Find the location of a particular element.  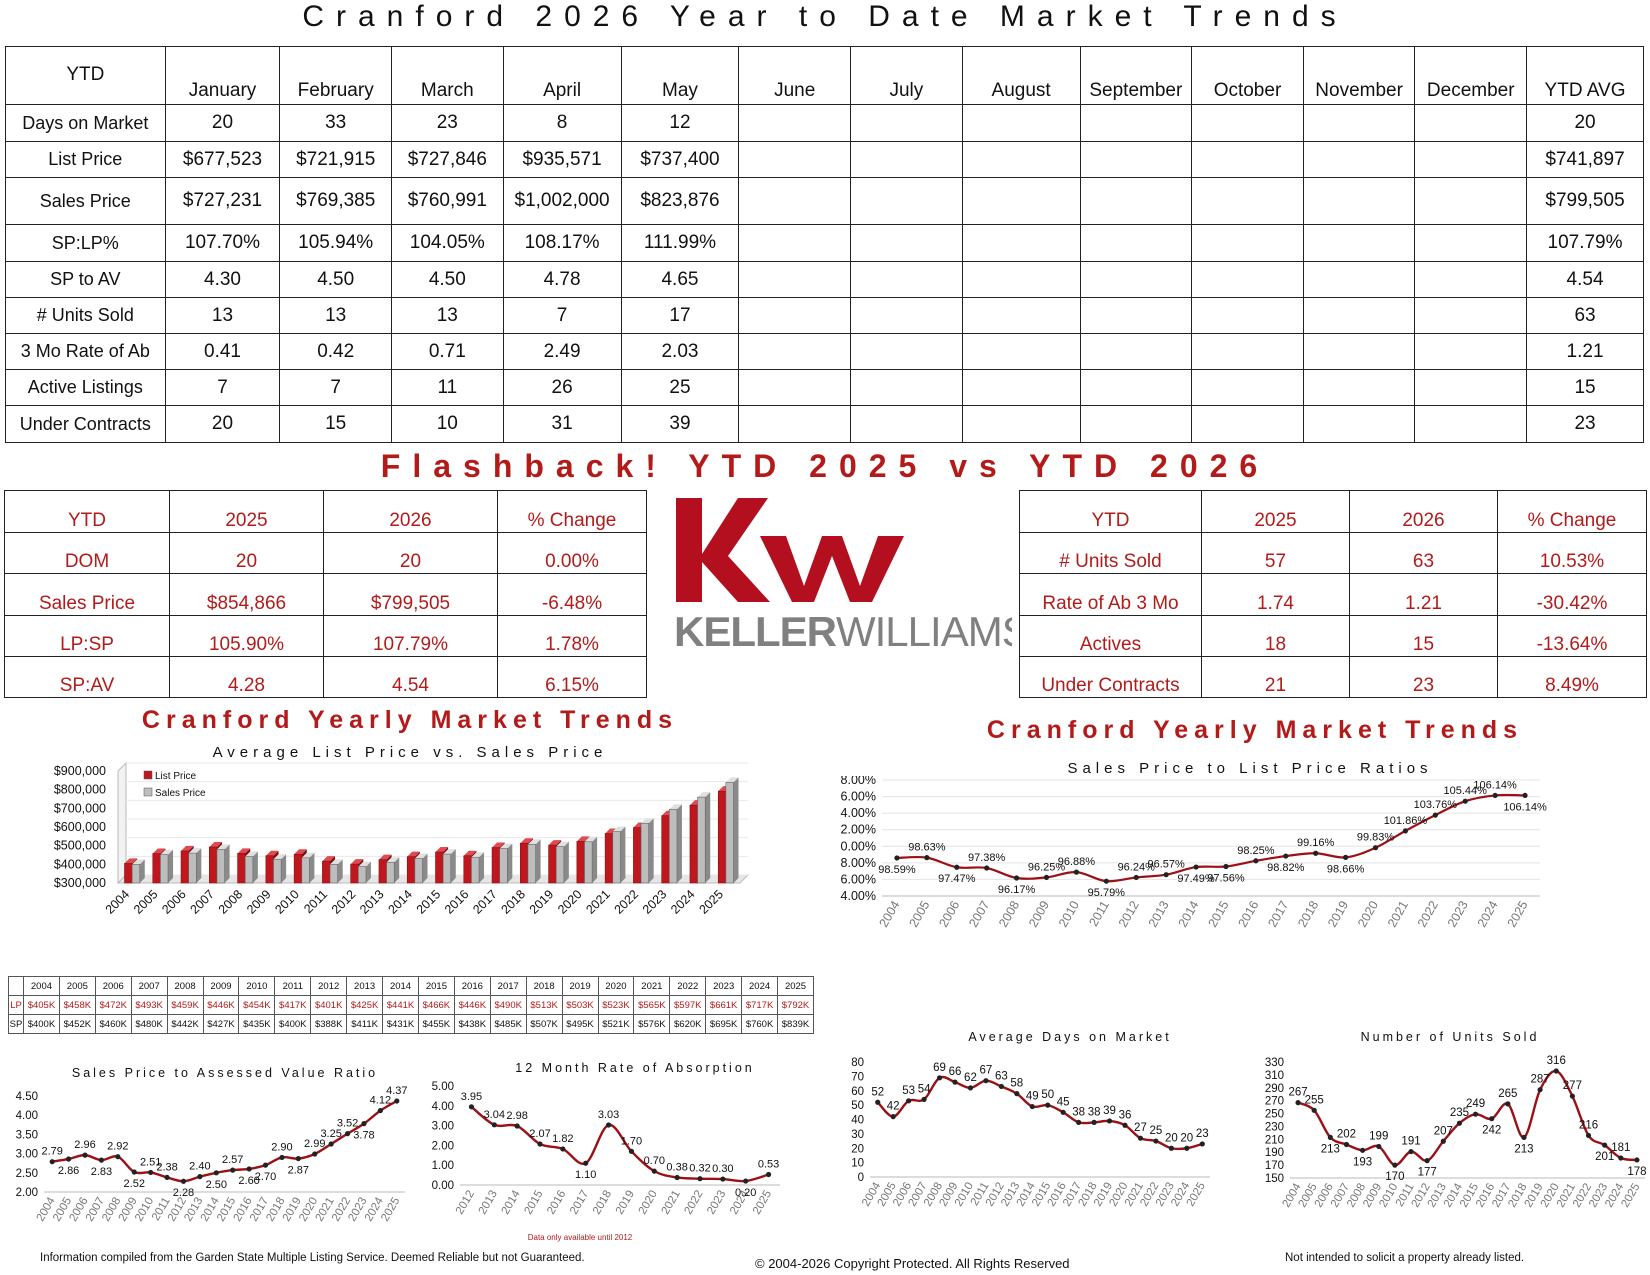

data-label: 193 is located at coordinates (1362, 1162).